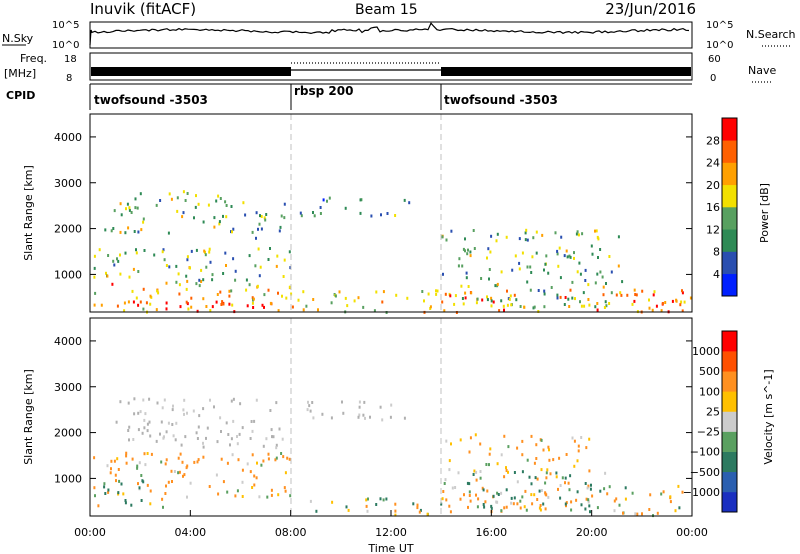 The image size is (800, 554). Describe the element at coordinates (705, 452) in the screenshot. I see `colorbar-tick-label: −100` at that location.